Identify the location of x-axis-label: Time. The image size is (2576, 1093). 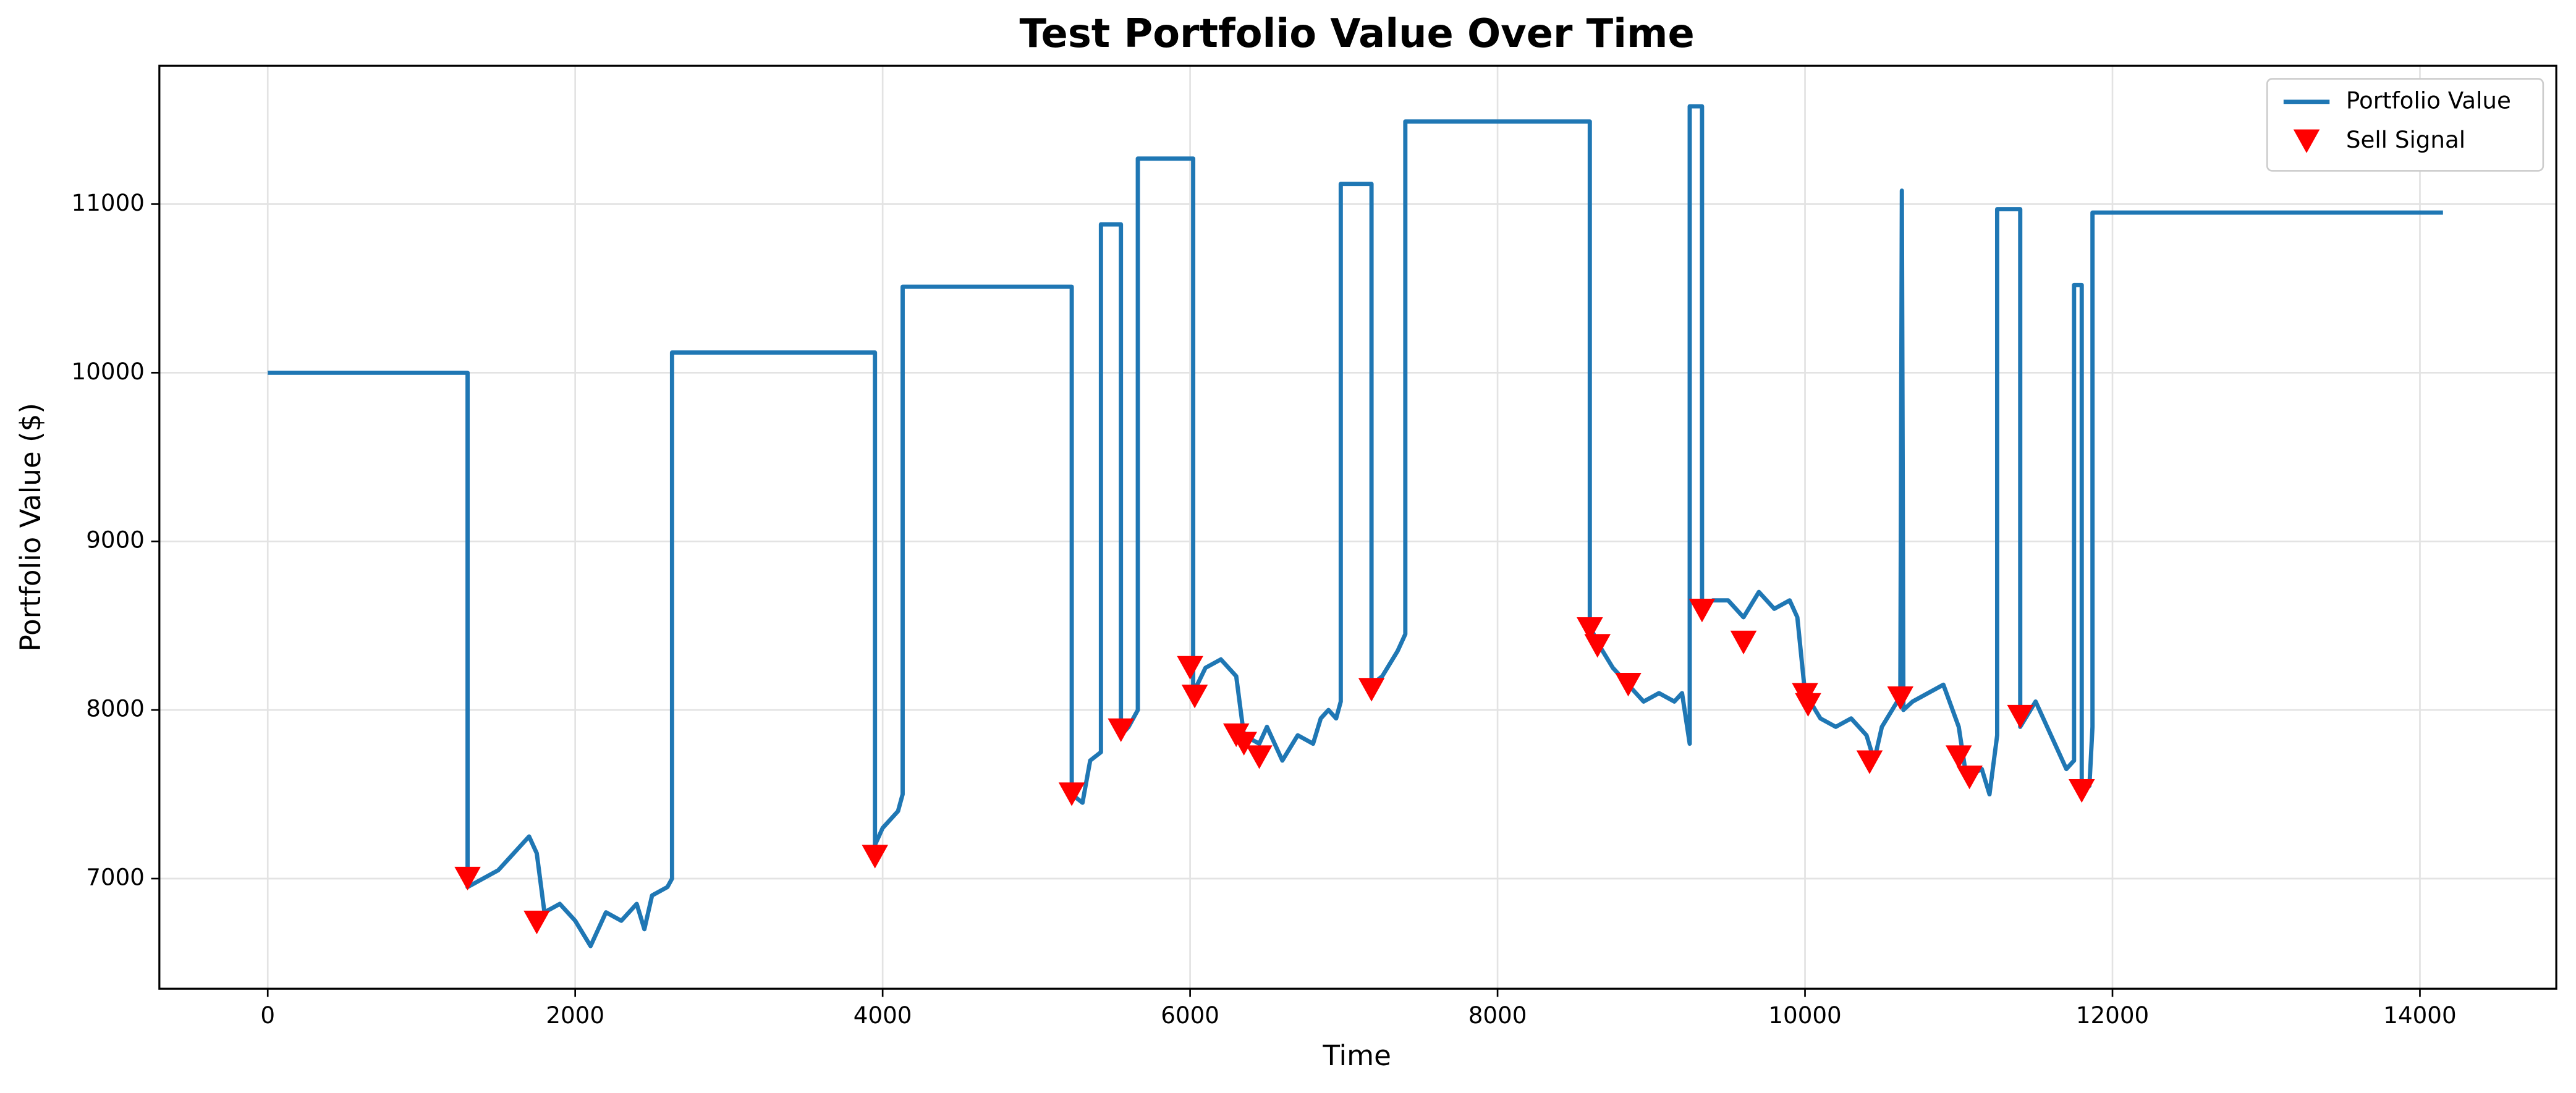
(1356, 1055).